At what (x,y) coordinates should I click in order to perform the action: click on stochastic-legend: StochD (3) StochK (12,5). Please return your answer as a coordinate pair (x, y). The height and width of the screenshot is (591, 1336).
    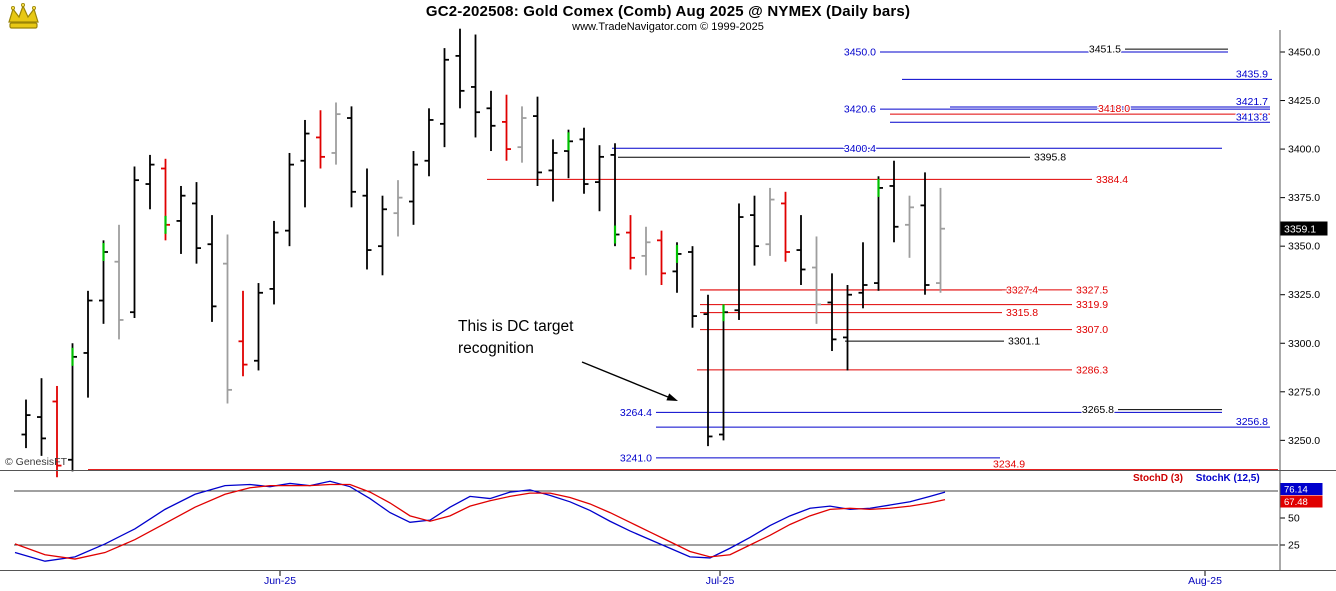
    Looking at the image, I should click on (1196, 478).